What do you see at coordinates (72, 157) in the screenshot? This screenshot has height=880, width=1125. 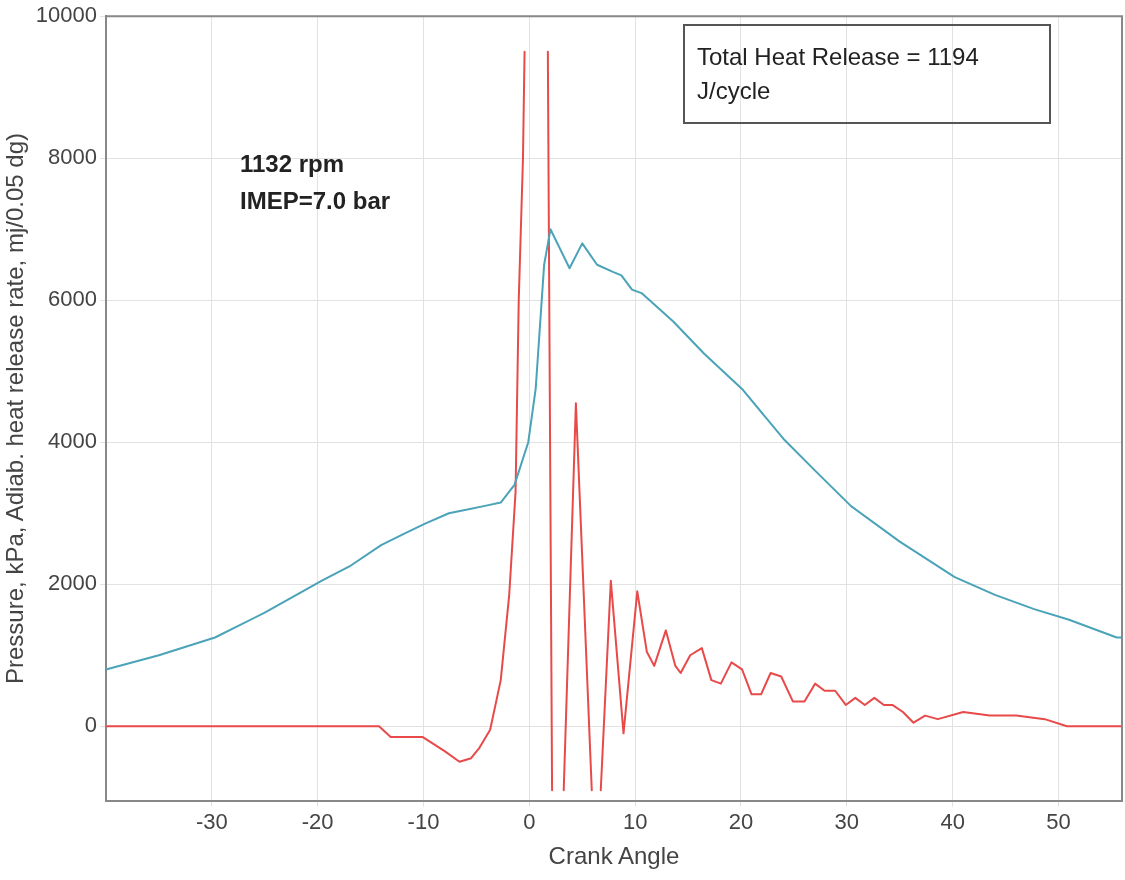 I see `y-tick-label: 8000` at bounding box center [72, 157].